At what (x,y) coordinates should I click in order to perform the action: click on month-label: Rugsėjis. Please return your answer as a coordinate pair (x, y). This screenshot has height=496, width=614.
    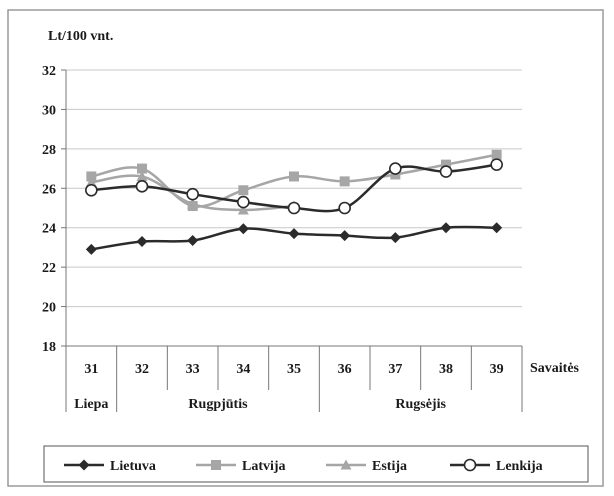
    Looking at the image, I should click on (420, 404).